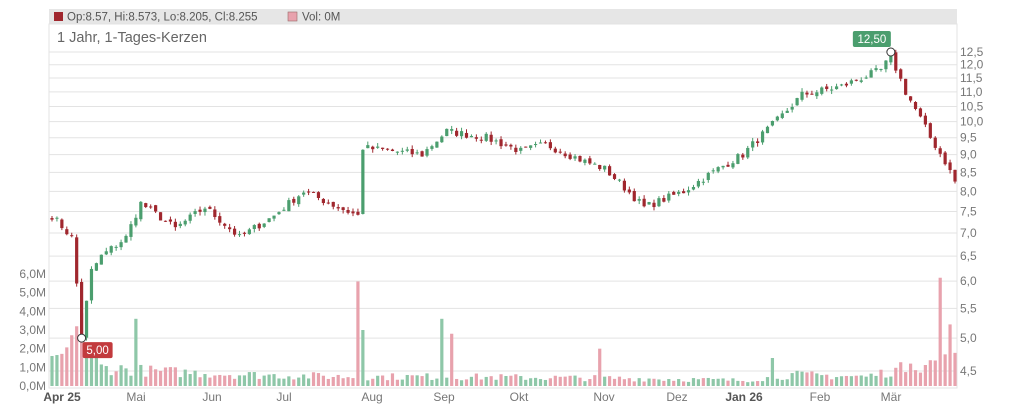 This screenshot has height=409, width=1024. I want to click on price-tick-label: 10,5, so click(972, 106).